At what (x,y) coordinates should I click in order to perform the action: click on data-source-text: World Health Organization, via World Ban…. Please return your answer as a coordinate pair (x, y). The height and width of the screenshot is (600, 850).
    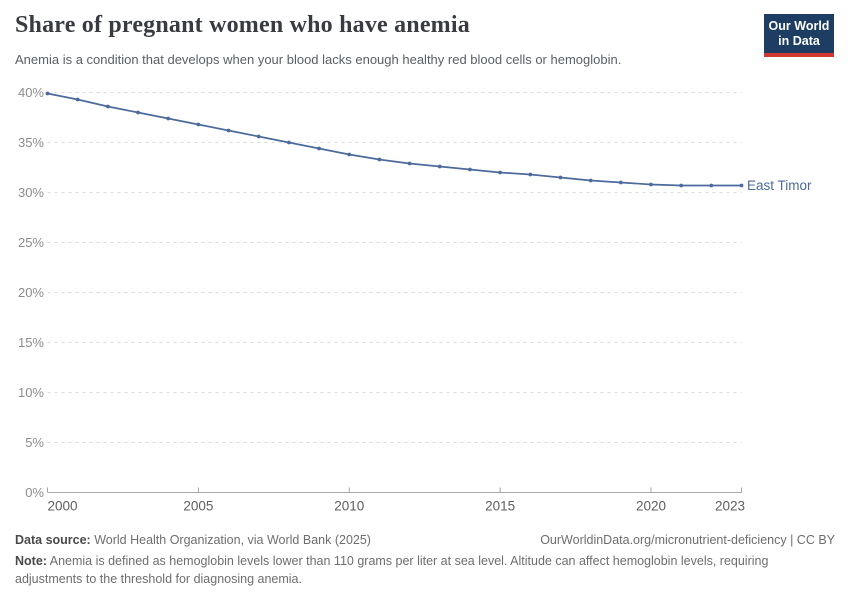
    Looking at the image, I should click on (230, 540).